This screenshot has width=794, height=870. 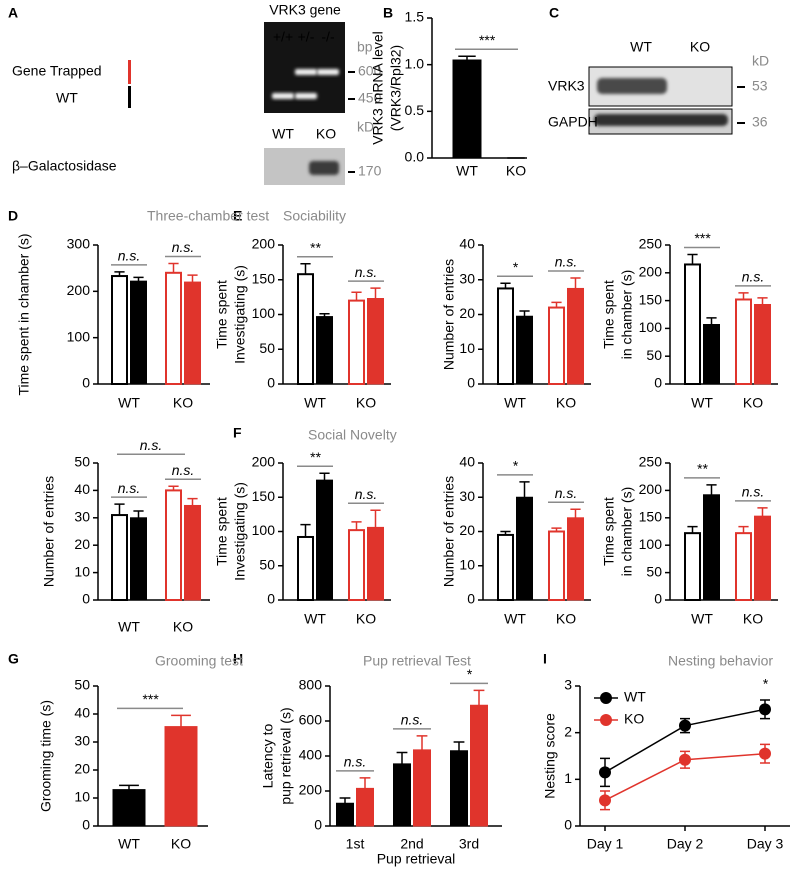 What do you see at coordinates (760, 61) in the screenshot?
I see `size-unit: kD` at bounding box center [760, 61].